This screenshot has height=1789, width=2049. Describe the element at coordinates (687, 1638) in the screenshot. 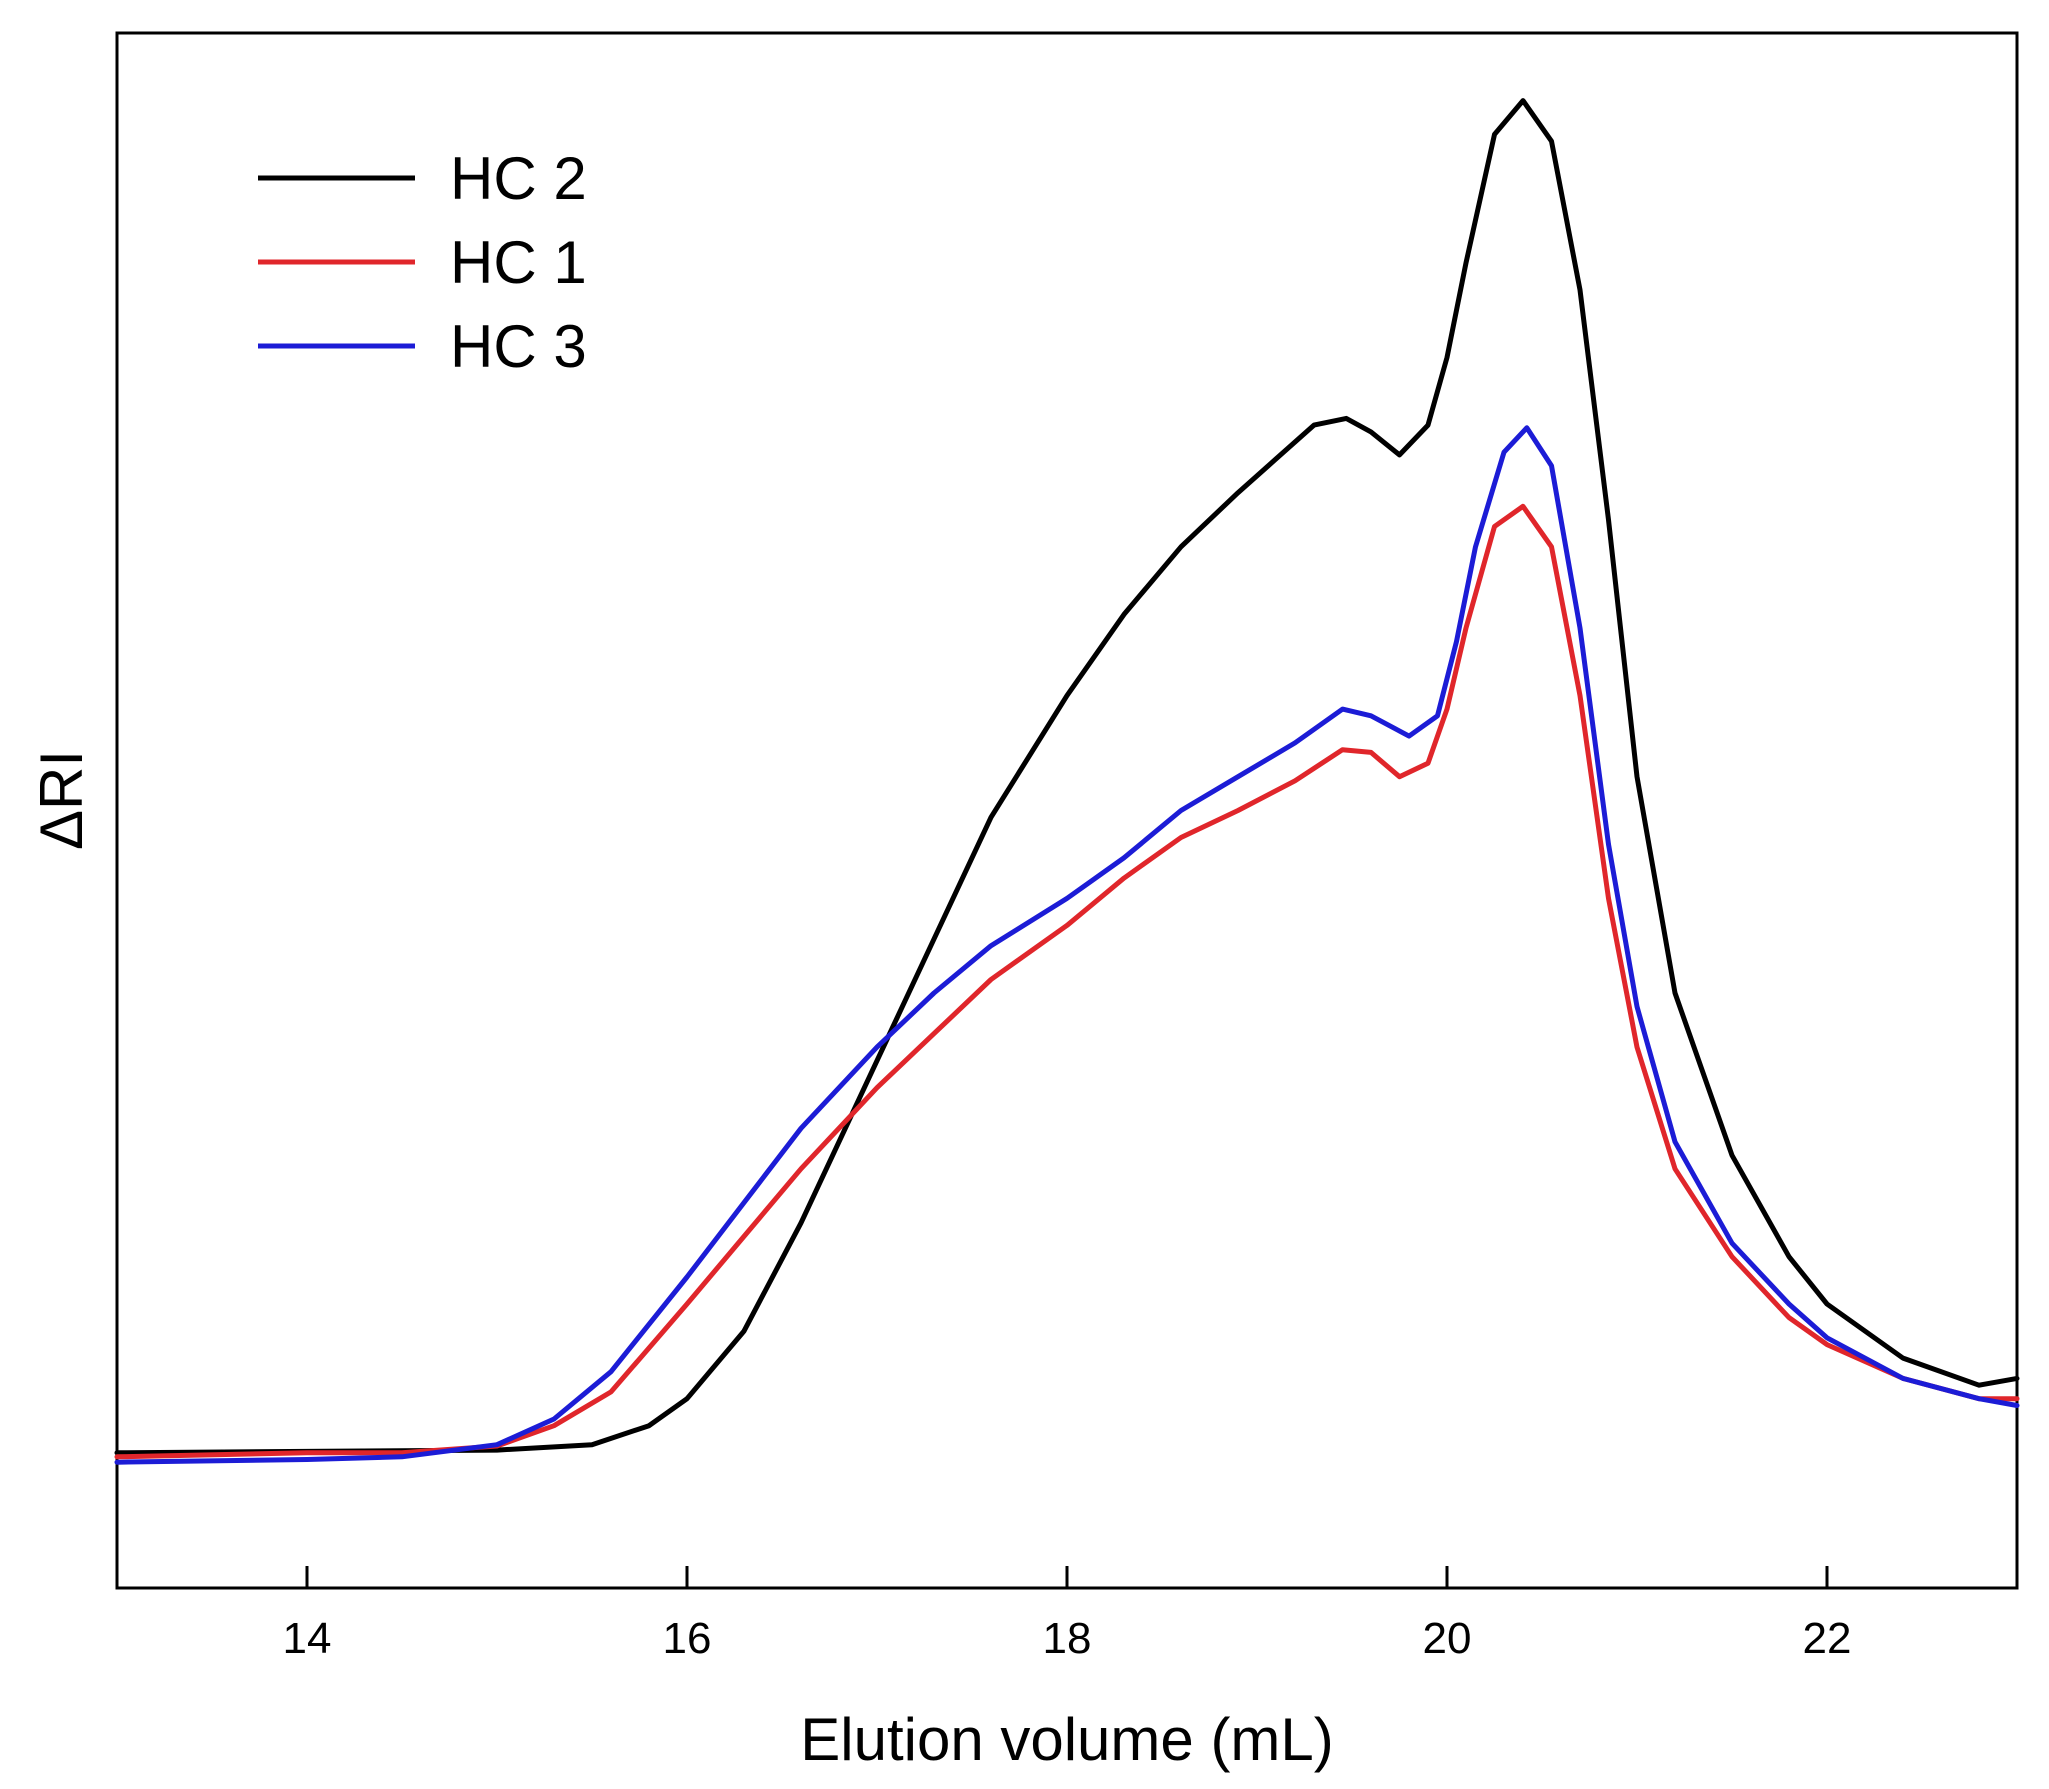

I see `x-tick-label-16: 16` at that location.